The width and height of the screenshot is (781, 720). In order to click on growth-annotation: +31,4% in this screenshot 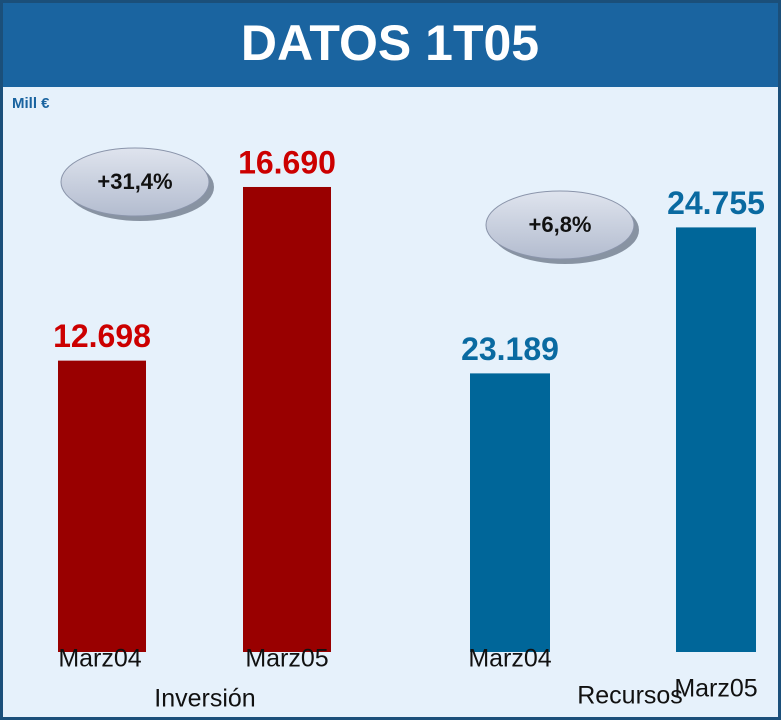, I will do `click(134, 181)`.